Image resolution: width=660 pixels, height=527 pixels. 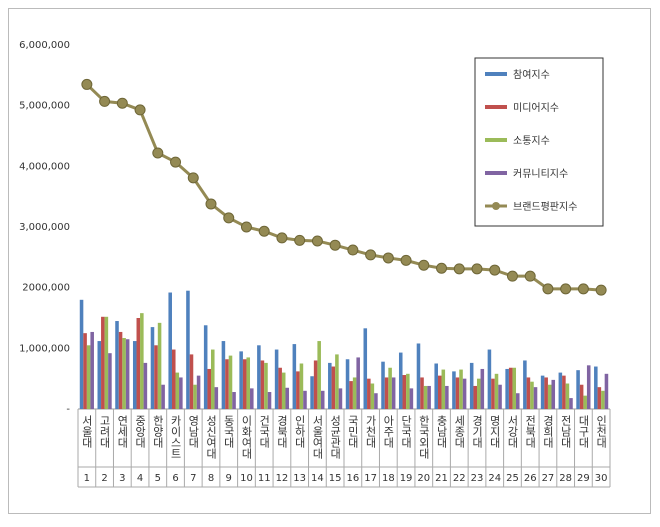 I want to click on rank-label: 2, so click(x=104, y=478).